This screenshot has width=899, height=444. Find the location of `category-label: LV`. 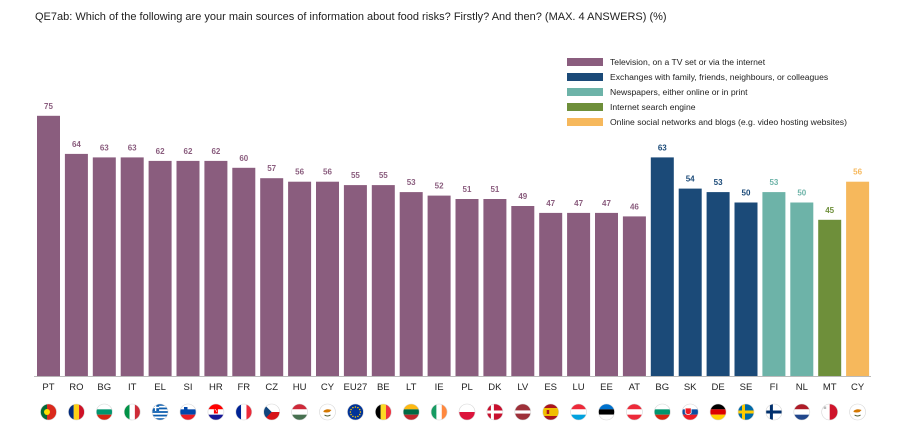

category-label: LV is located at coordinates (523, 387).